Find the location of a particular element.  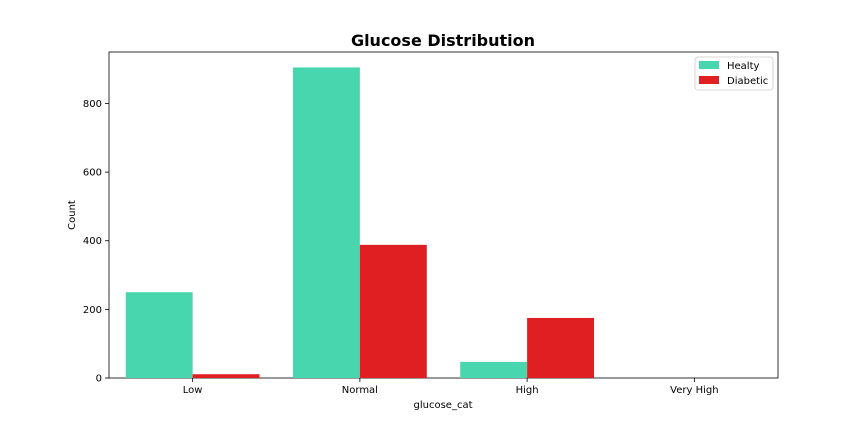

y-tick-label: 200 is located at coordinates (92, 310).